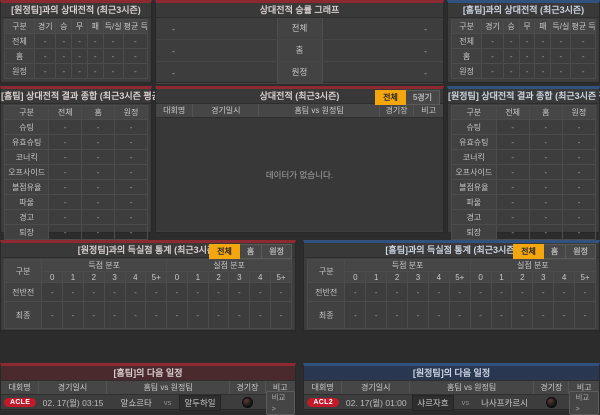 This screenshot has width=600, height=415. I want to click on table-row: 유효슈팅 - - -, so click(75, 142).